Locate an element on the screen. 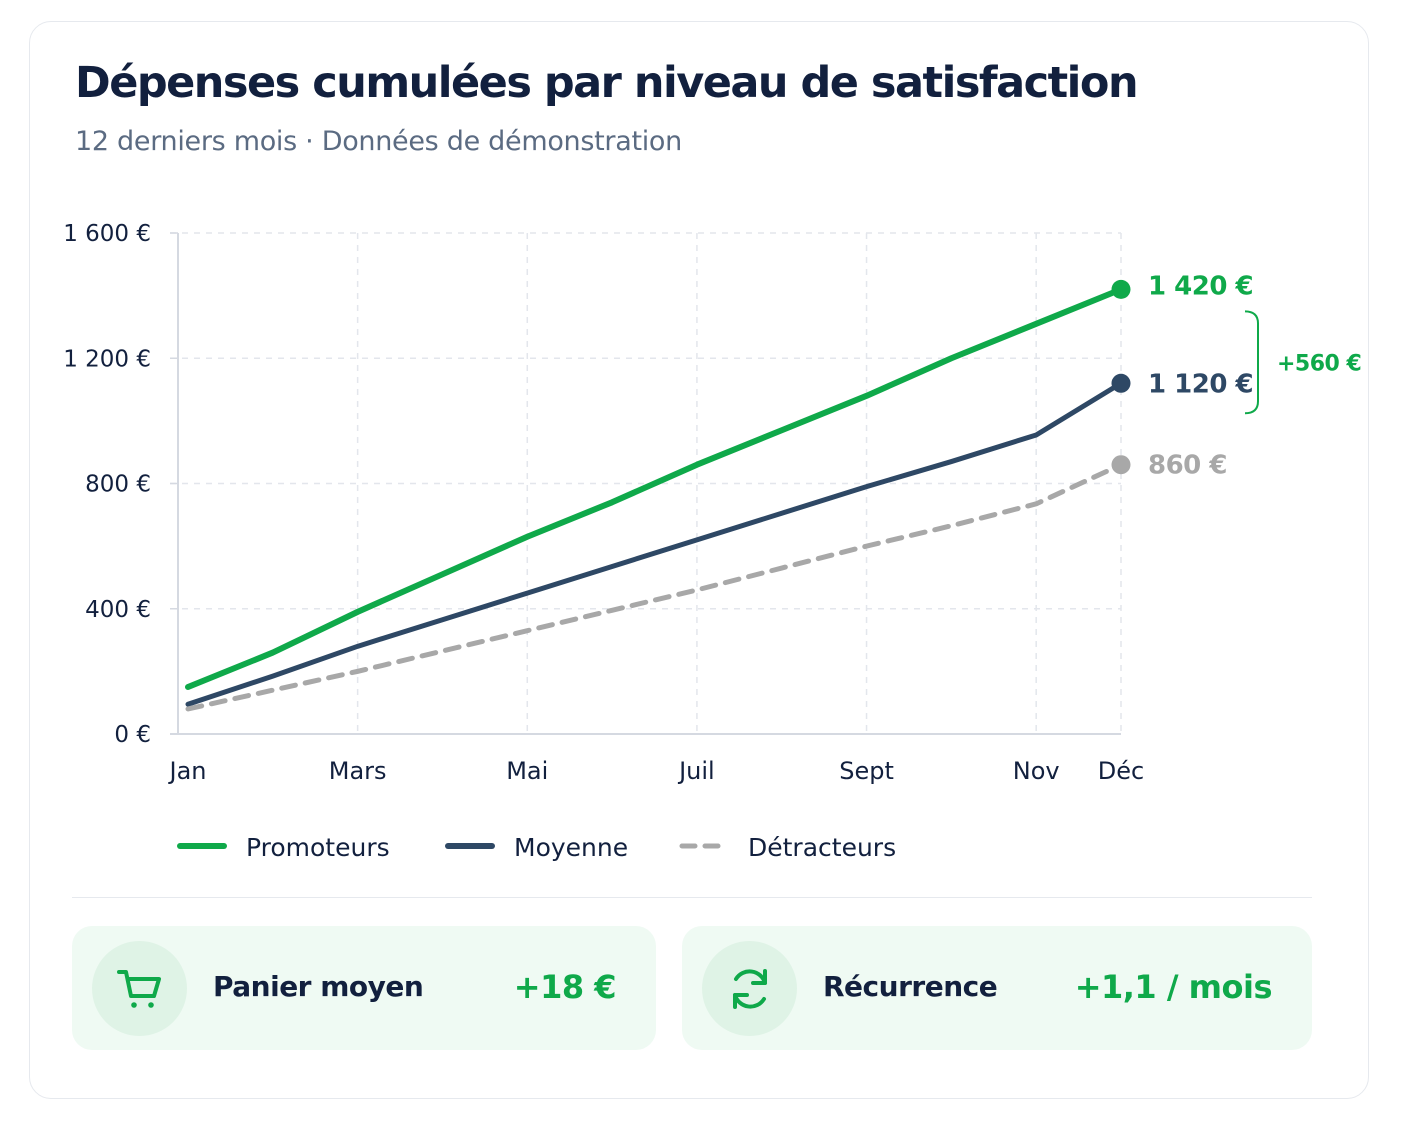 The height and width of the screenshot is (1122, 1402). legend-label-promoteurs: Promoteurs is located at coordinates (318, 847).